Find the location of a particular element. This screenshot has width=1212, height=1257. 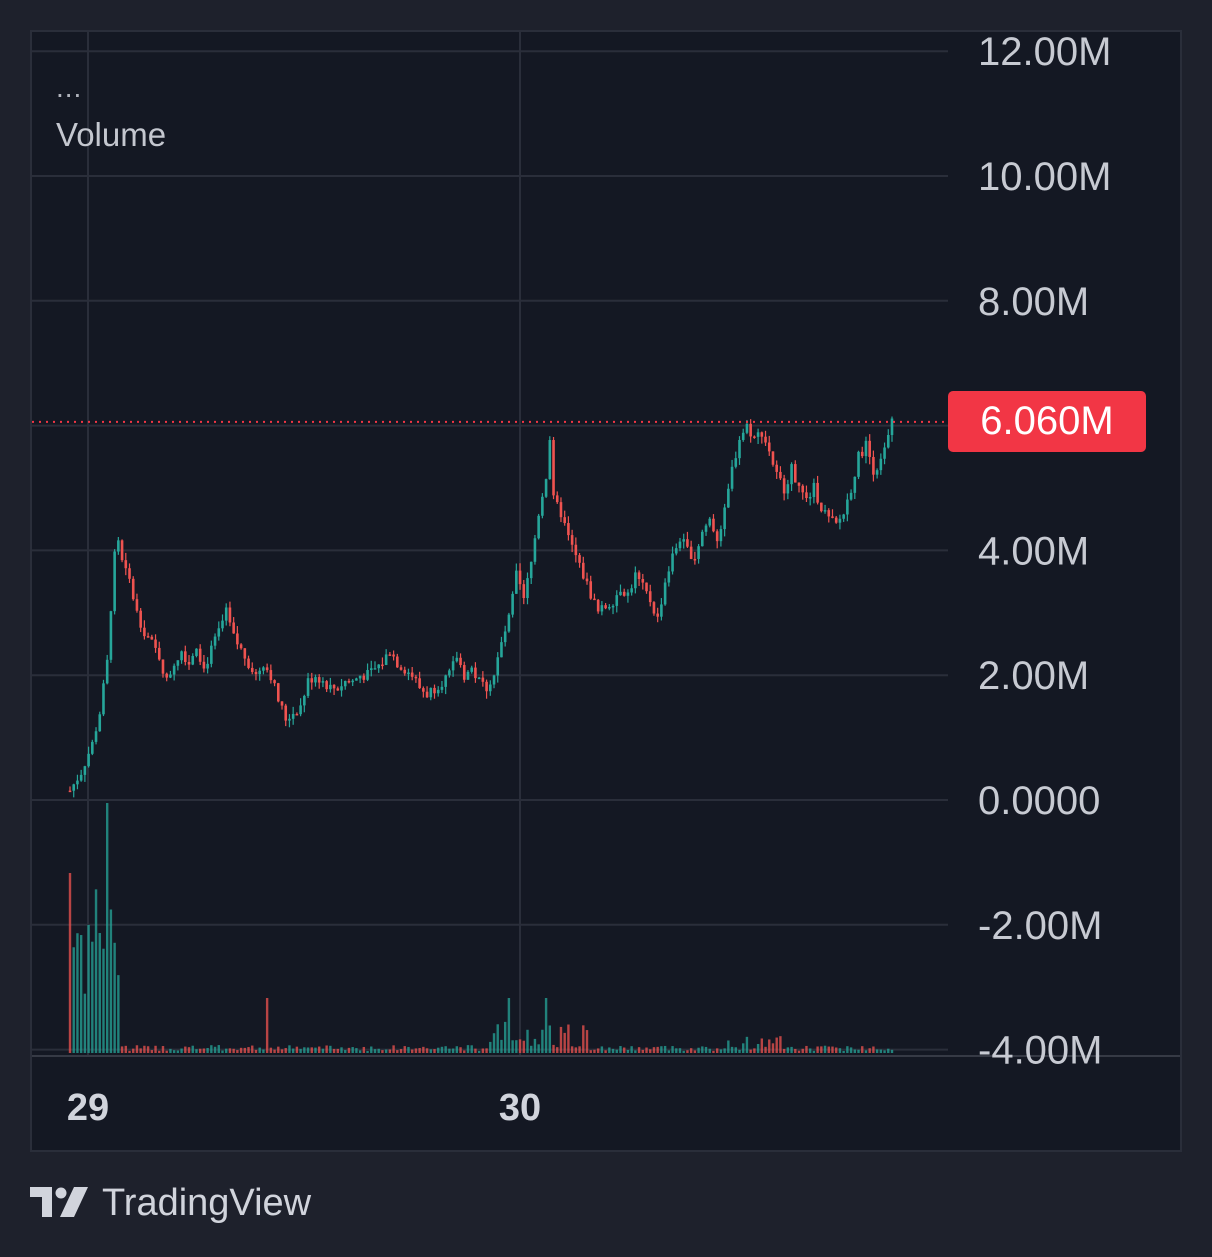

tradingview-brand-text: TradingView is located at coordinates (207, 1202).